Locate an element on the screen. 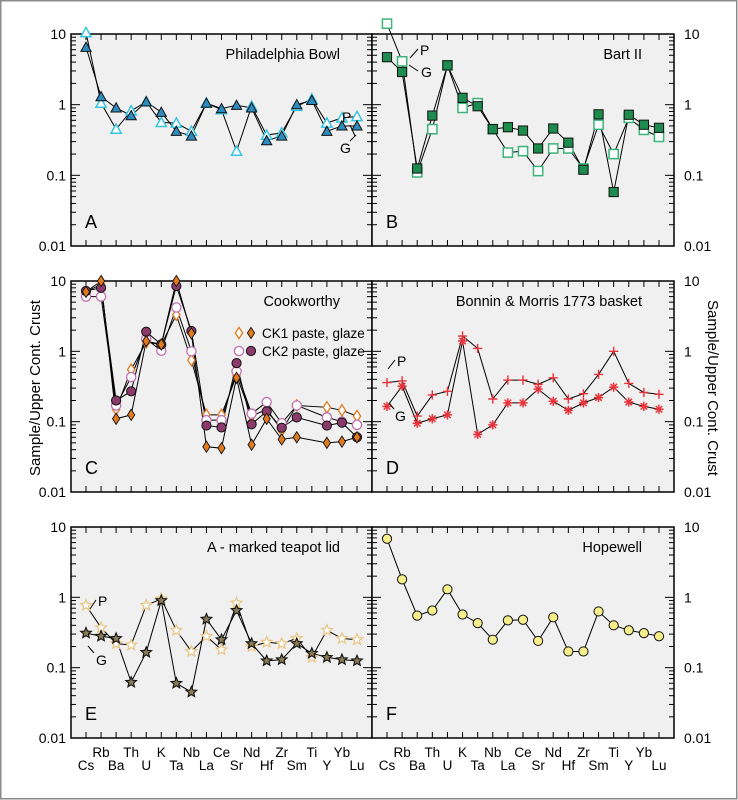 The height and width of the screenshot is (800, 738). x-ticks is located at coordinates (221, 140).